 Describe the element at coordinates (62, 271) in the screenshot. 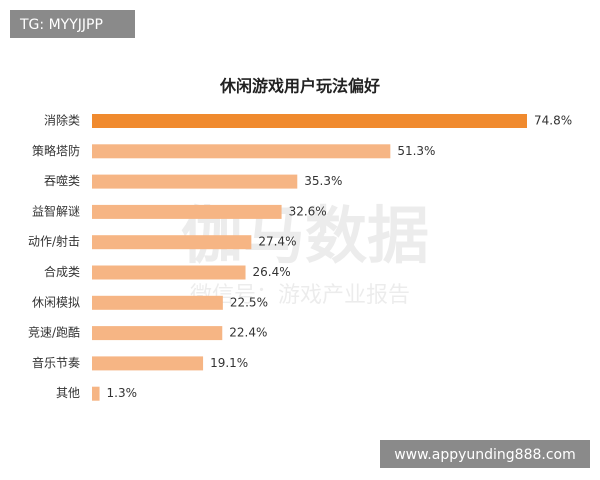

I see `category-label: 合成类` at that location.